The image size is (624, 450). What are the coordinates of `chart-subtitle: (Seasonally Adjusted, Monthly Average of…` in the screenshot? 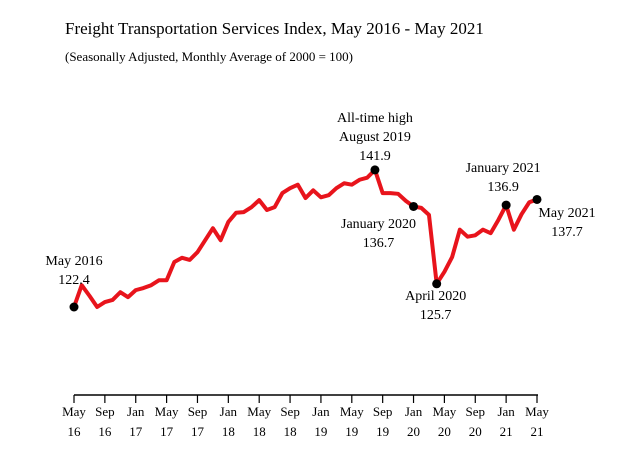 It's located at (209, 56).